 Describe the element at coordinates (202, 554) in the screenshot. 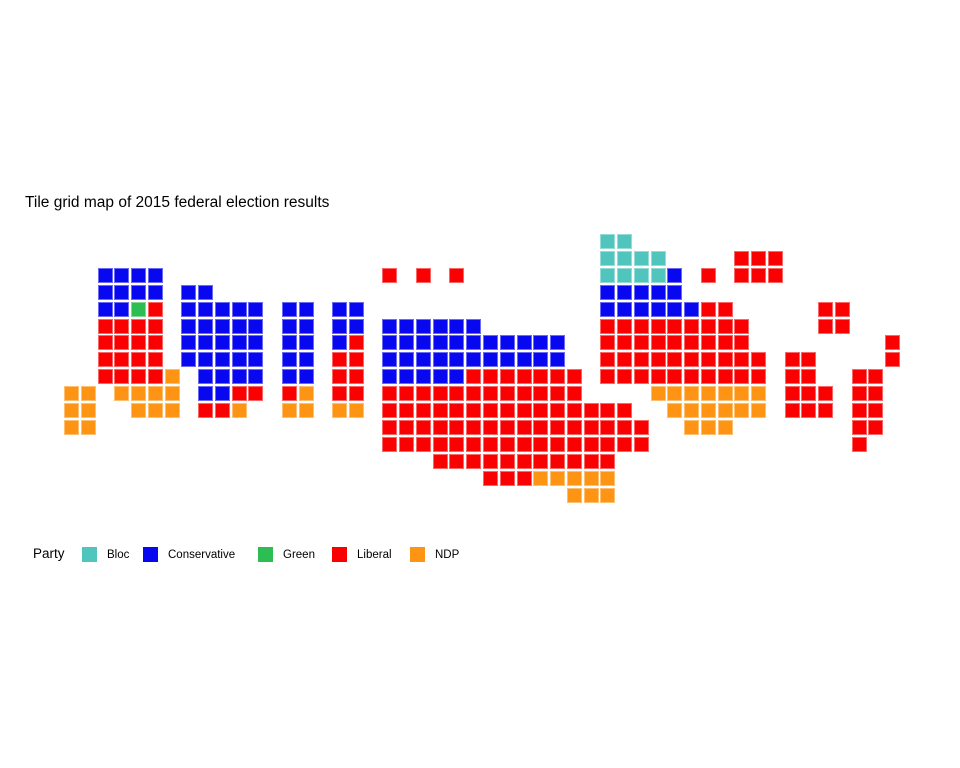

I see `legend-label-conservative: Conservative` at that location.